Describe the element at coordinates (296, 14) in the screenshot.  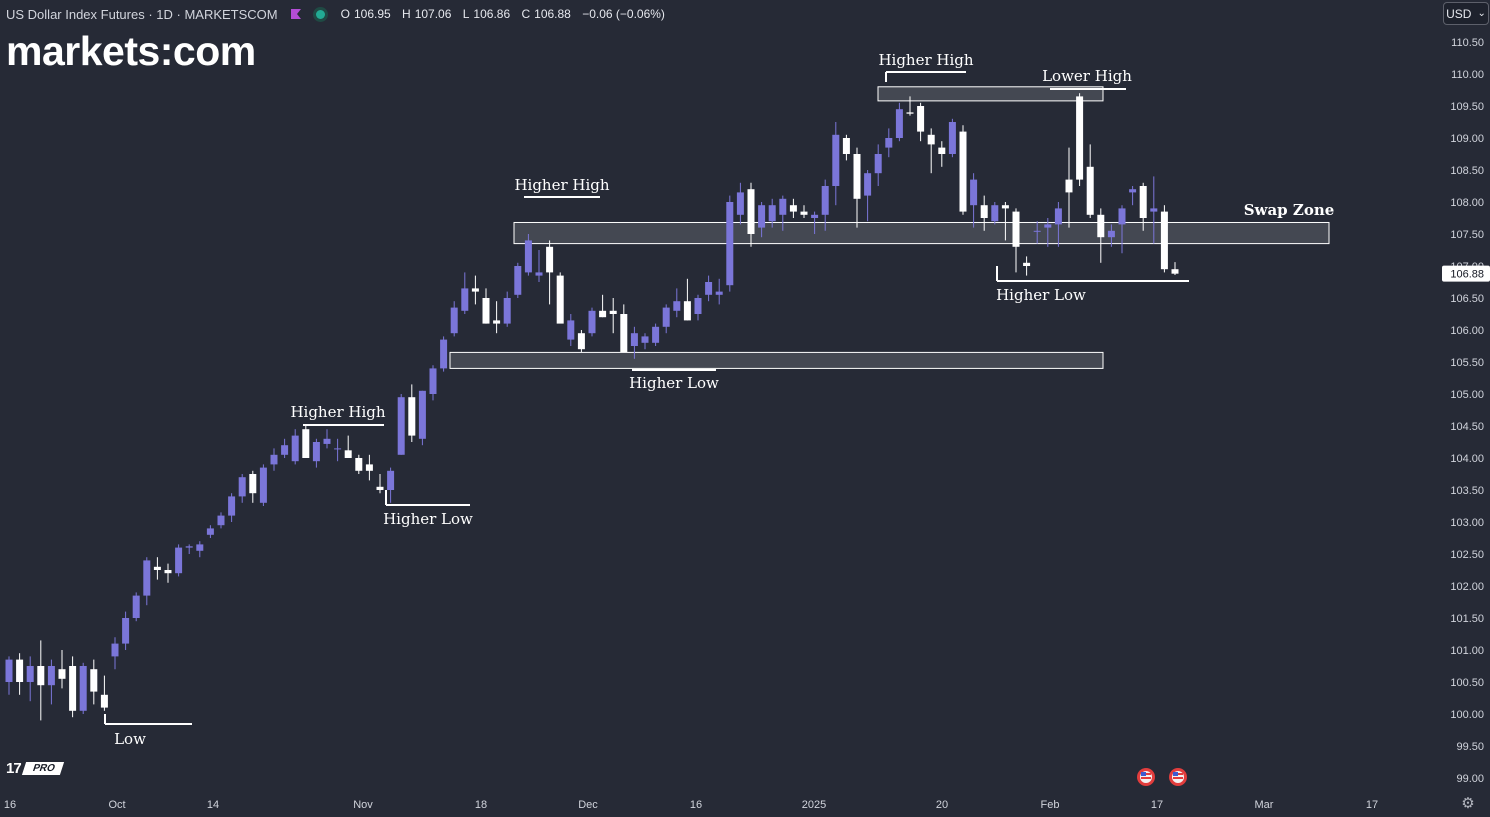
I see `bookmark-flag-icon` at that location.